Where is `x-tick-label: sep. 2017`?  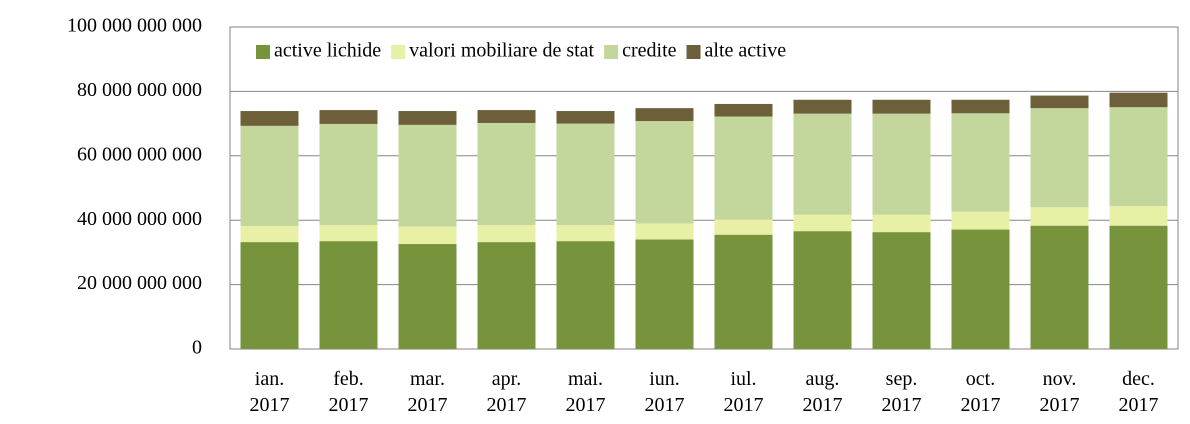 x-tick-label: sep. 2017 is located at coordinates (901, 392).